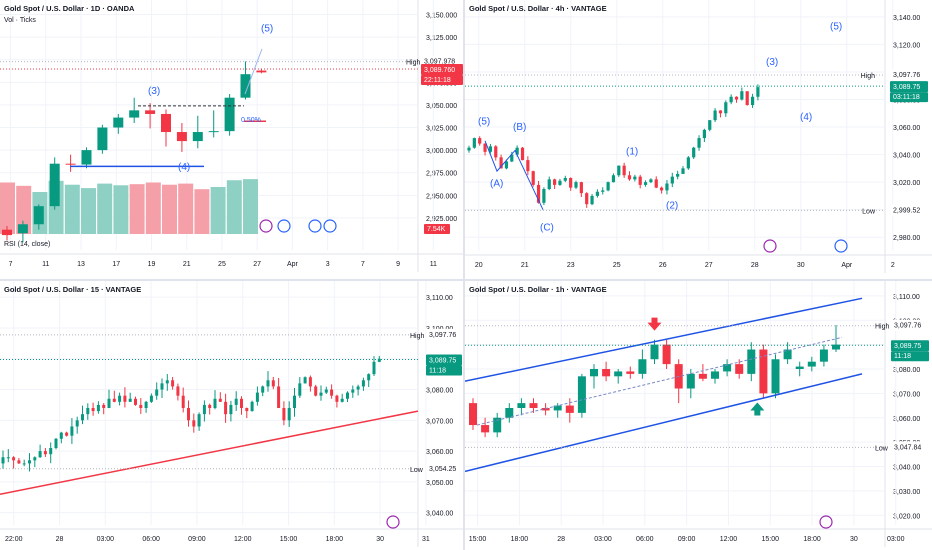  What do you see at coordinates (571, 265) in the screenshot?
I see `x-tick-label: 23` at bounding box center [571, 265].